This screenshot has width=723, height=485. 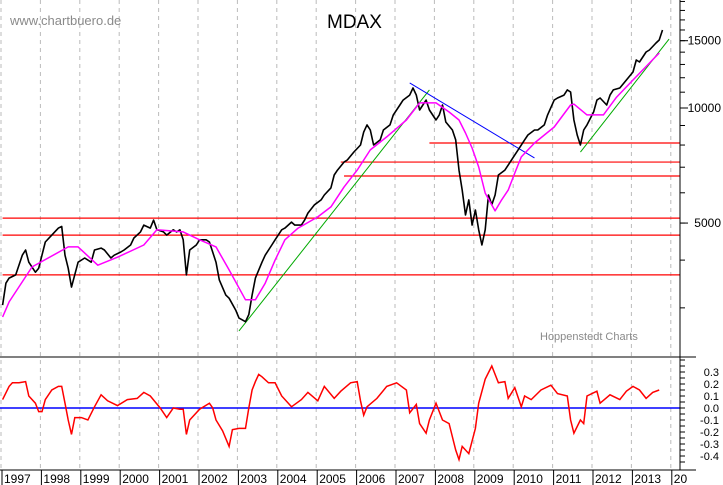 I want to click on chart-title: MDAX, so click(x=354, y=22).